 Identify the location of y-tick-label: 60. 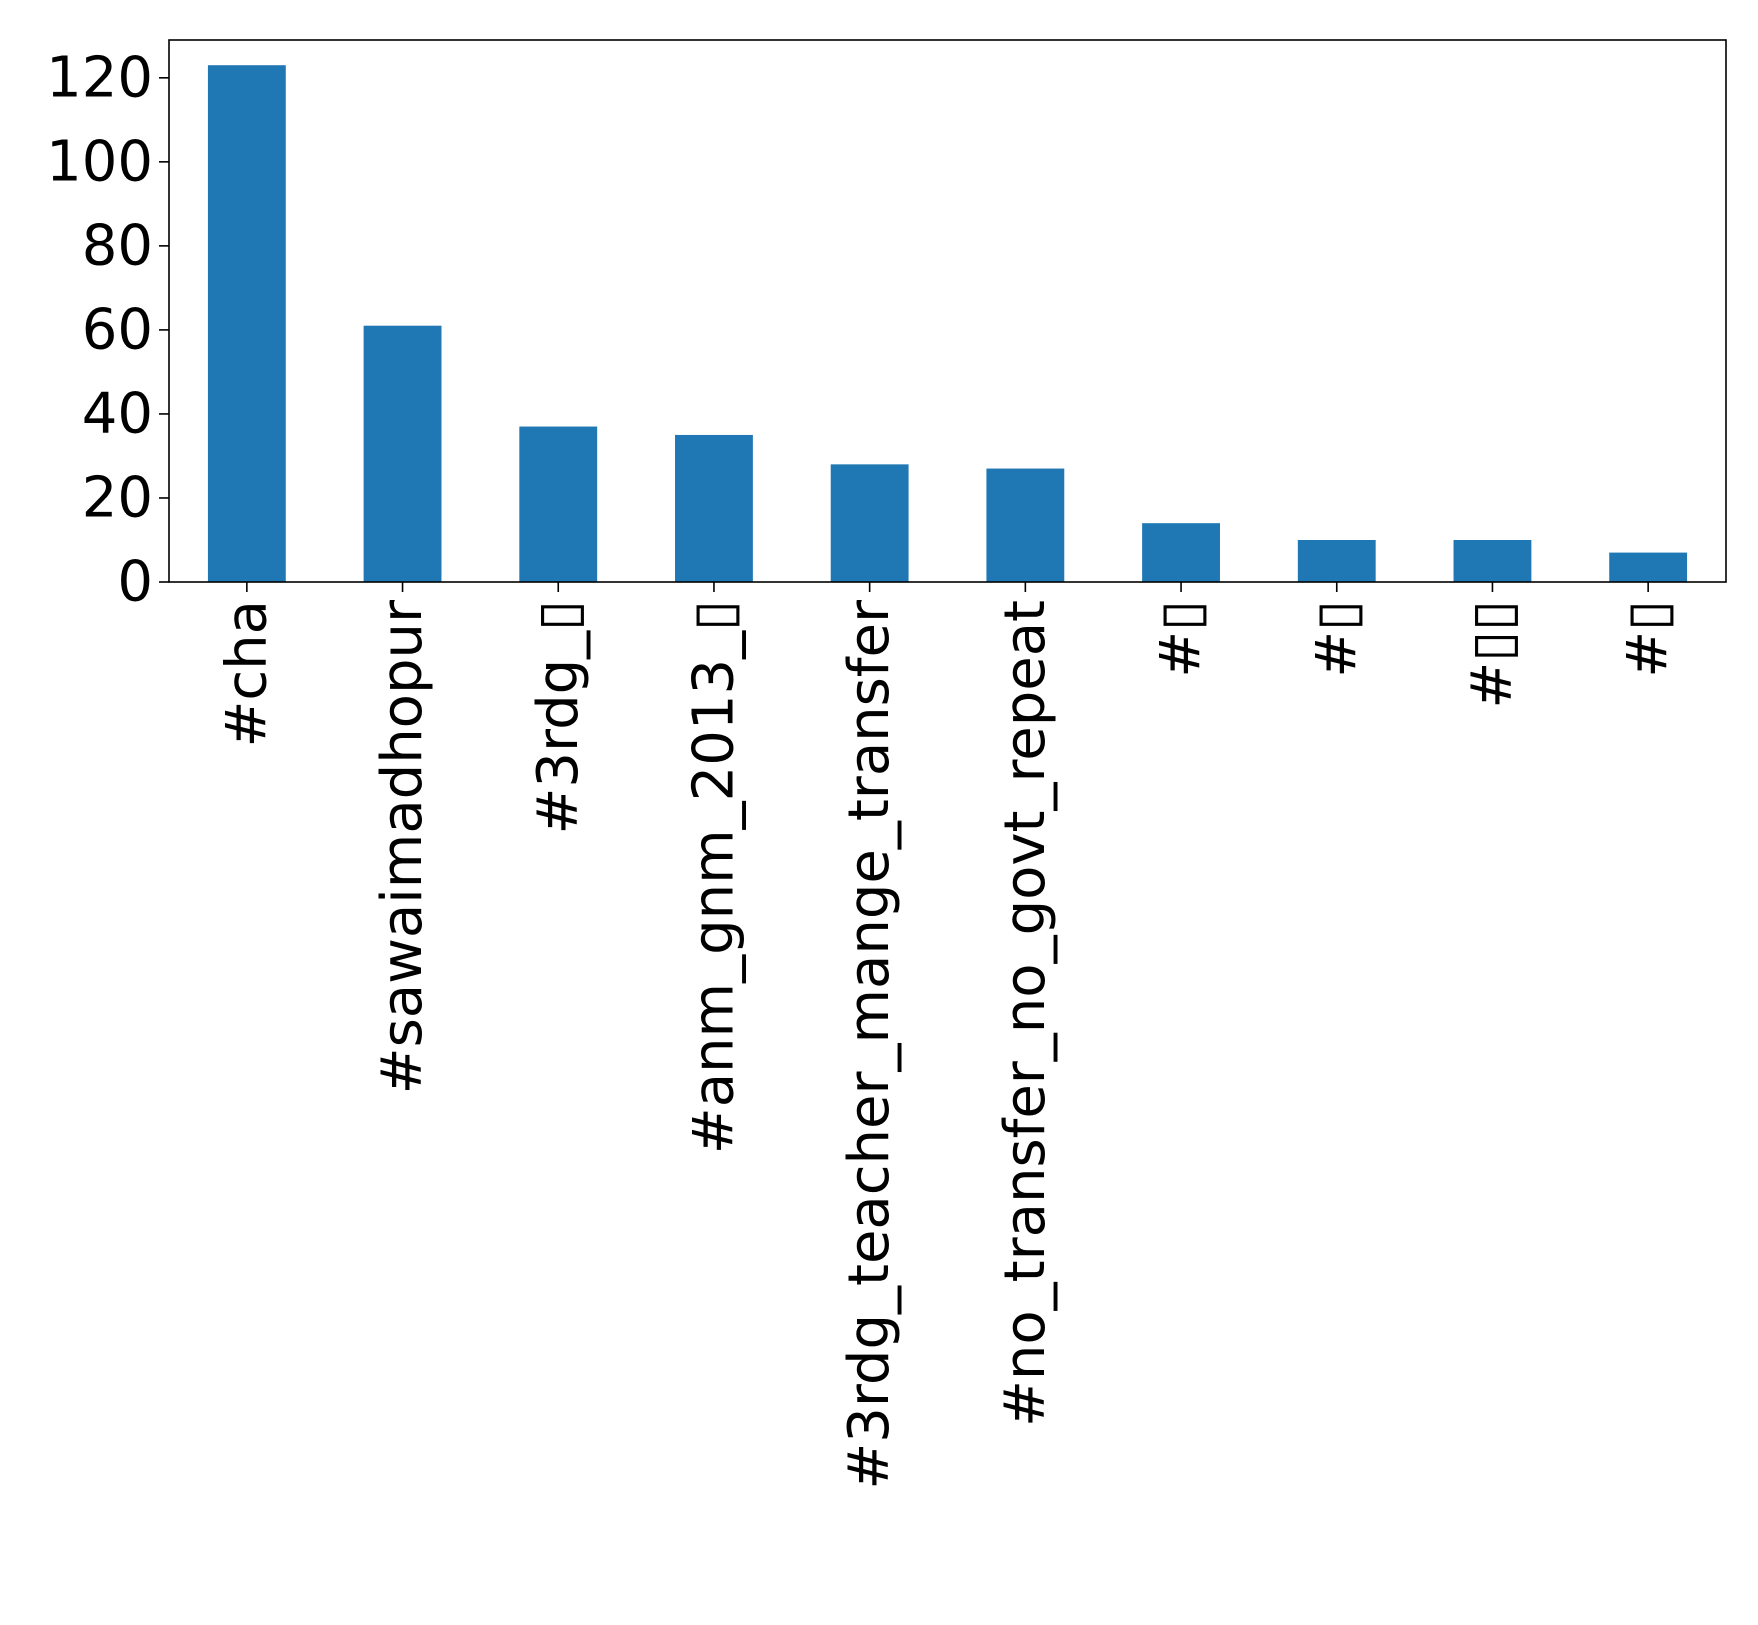
(117, 329).